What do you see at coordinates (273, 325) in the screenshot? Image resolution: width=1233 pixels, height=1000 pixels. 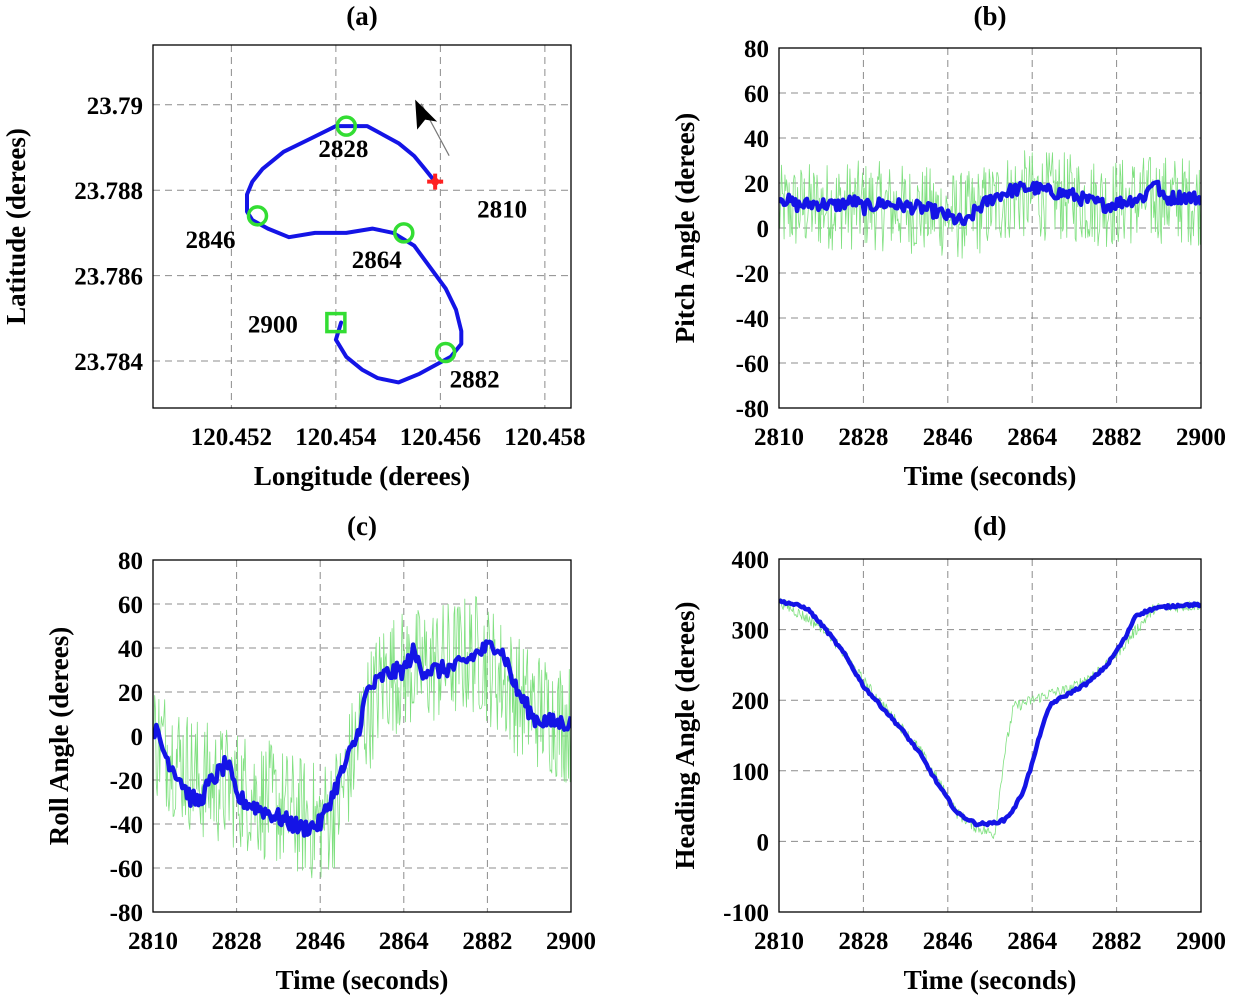 I see `marker-label-2900: 2900` at bounding box center [273, 325].